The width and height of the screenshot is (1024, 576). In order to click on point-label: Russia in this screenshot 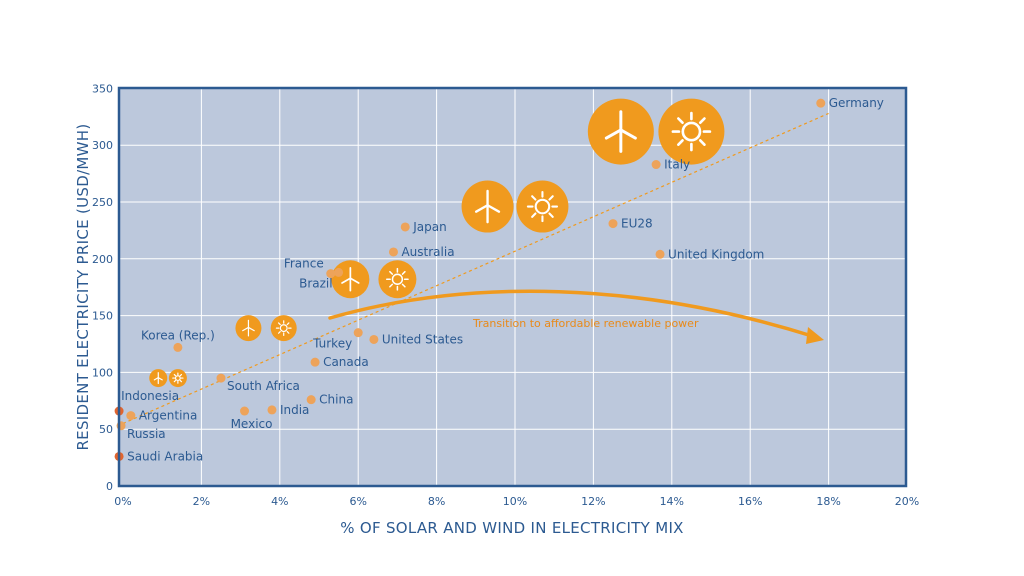, I will do `click(146, 434)`.